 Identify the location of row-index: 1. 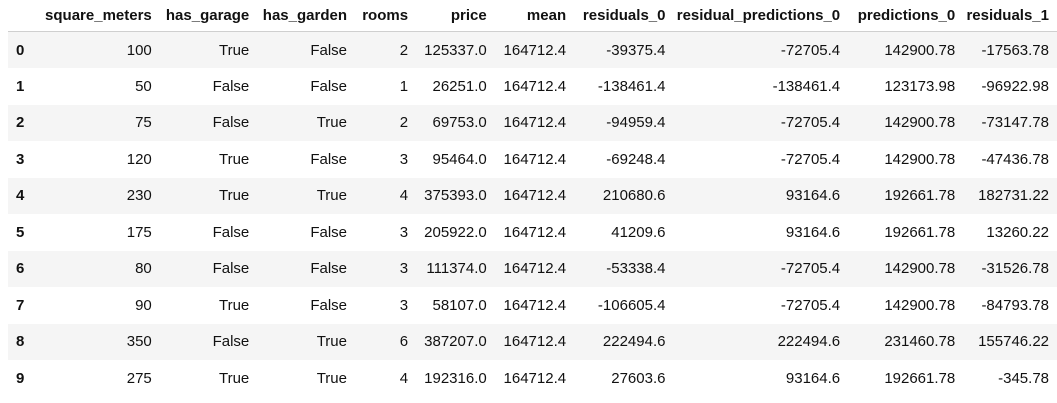
(20, 86).